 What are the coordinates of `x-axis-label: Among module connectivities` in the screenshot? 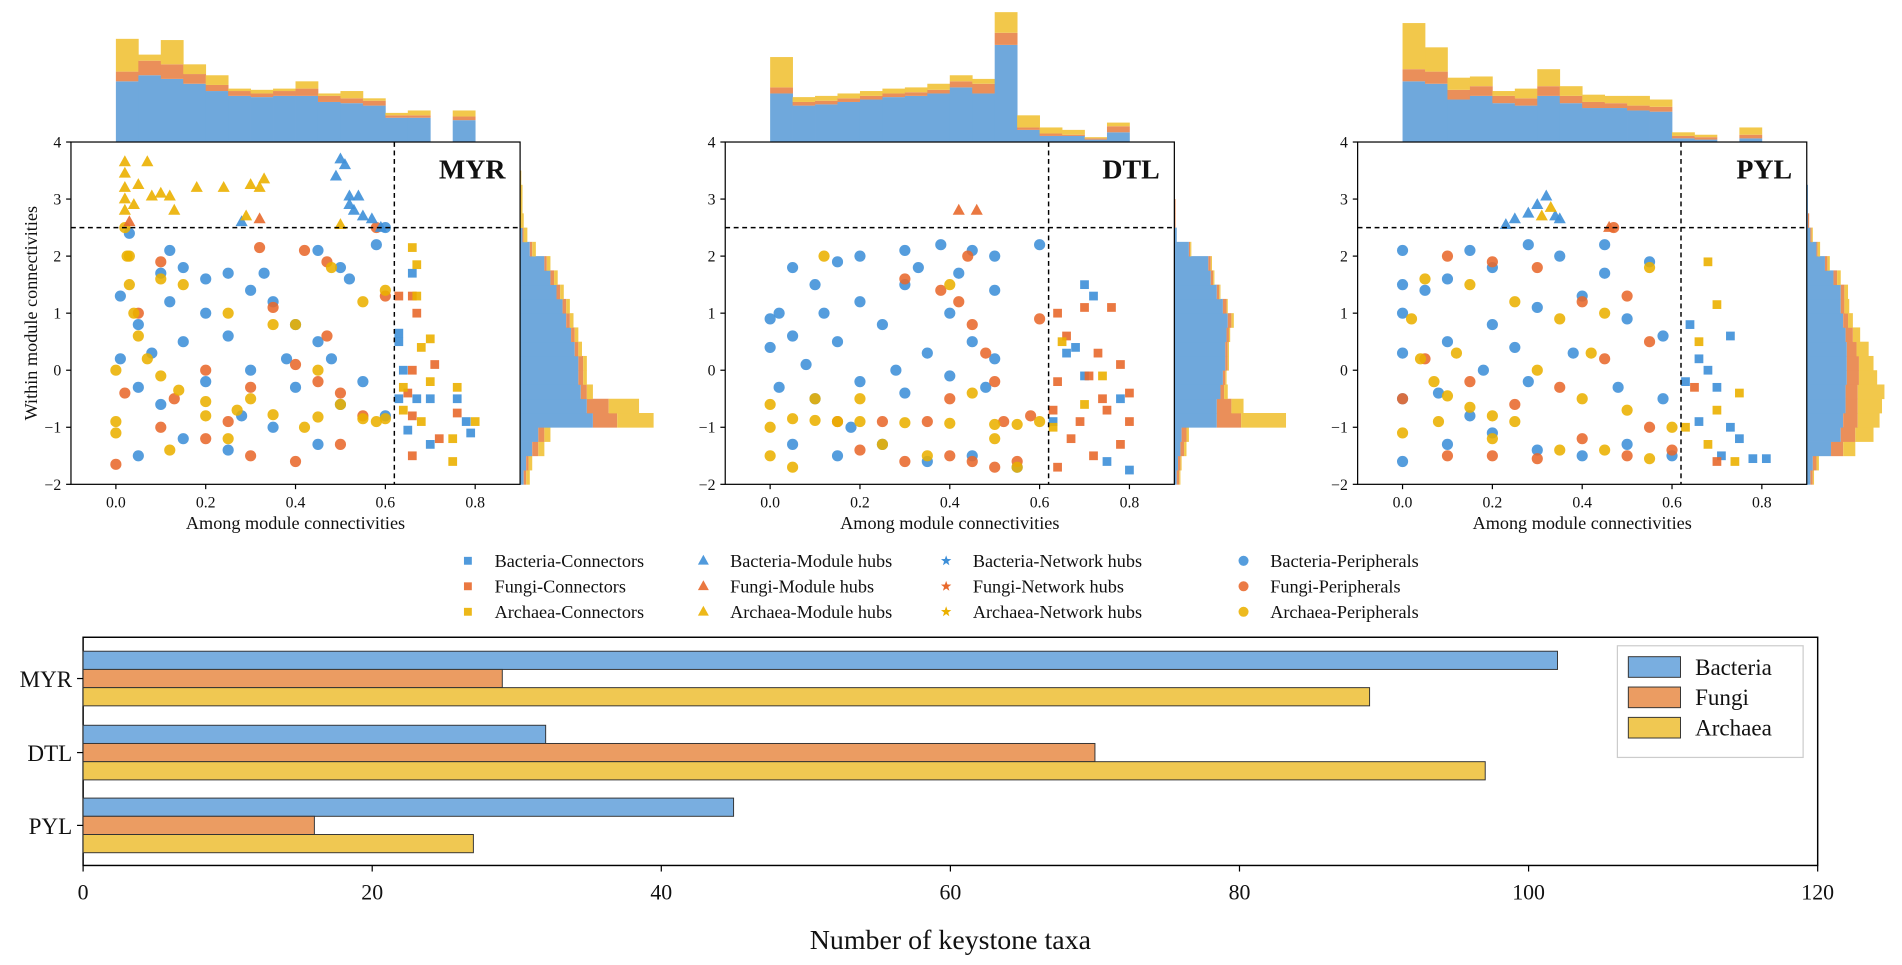 It's located at (949, 523).